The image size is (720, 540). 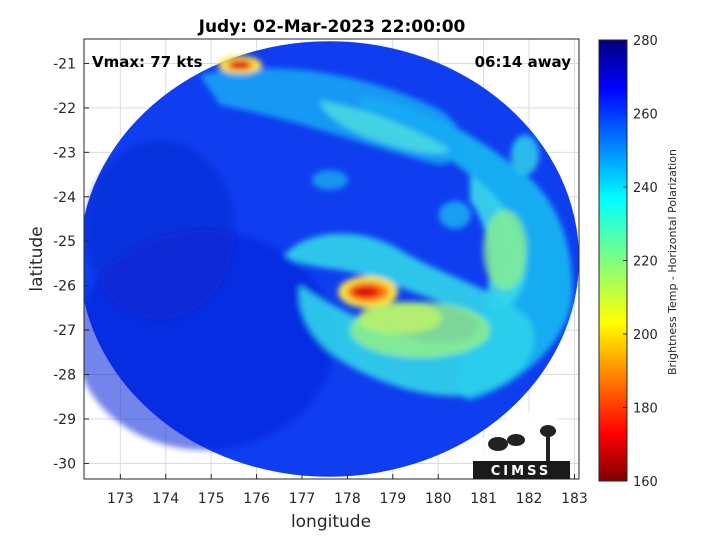 What do you see at coordinates (160, 230) in the screenshot?
I see `swath-west-dark` at bounding box center [160, 230].